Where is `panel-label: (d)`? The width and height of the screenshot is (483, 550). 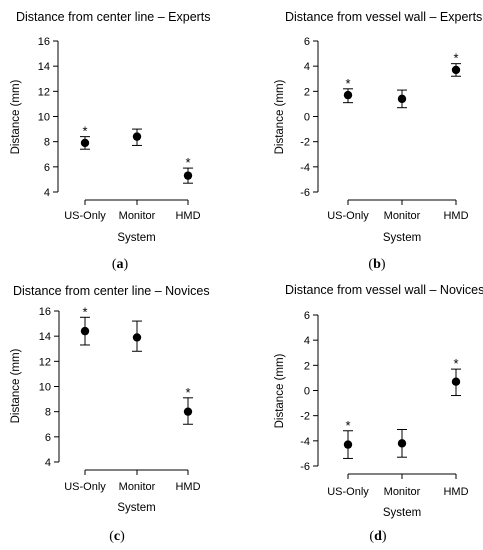 panel-label: (d) is located at coordinates (377, 536).